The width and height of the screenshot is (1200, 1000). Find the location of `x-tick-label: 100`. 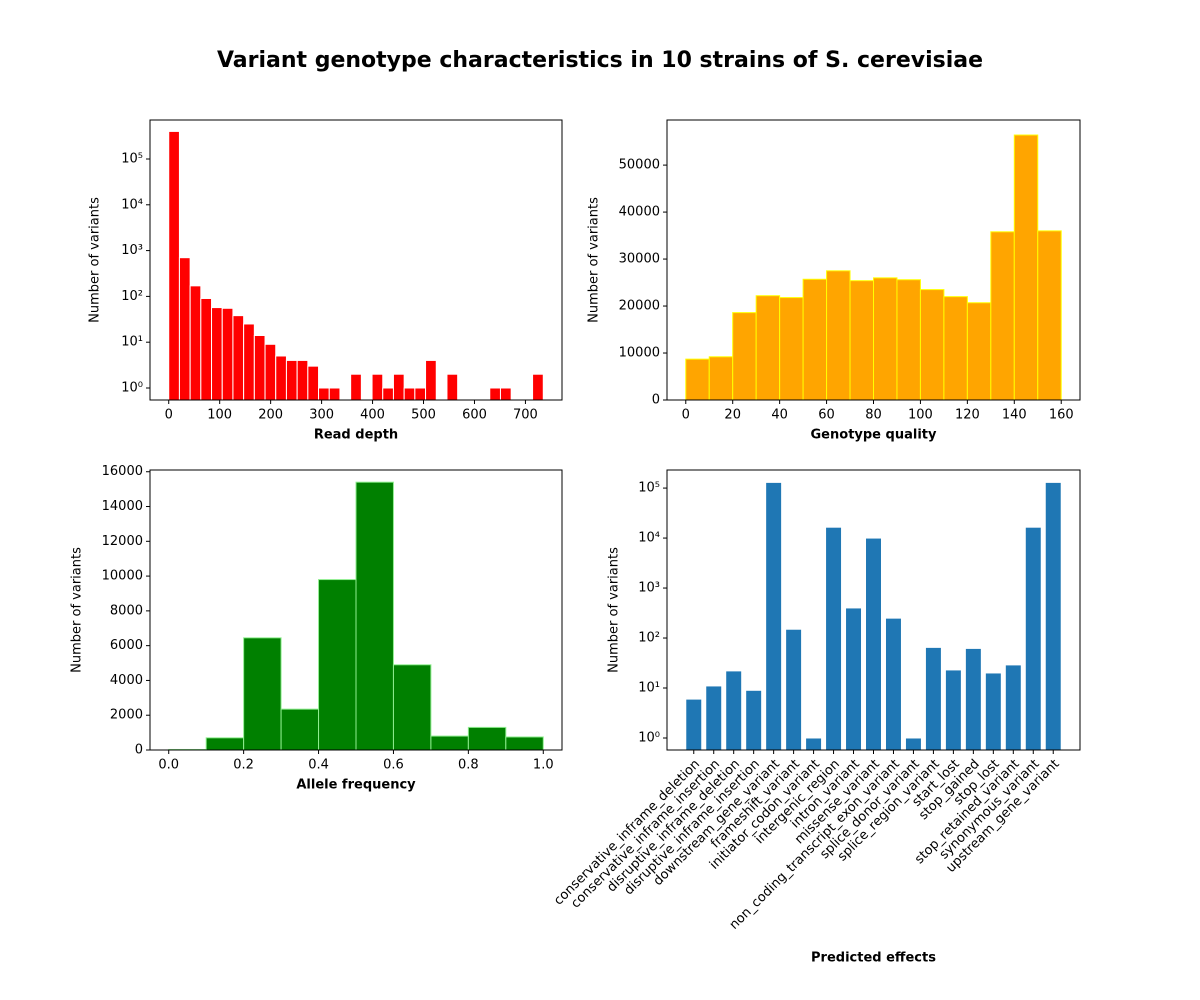

x-tick-label: 100 is located at coordinates (219, 415).